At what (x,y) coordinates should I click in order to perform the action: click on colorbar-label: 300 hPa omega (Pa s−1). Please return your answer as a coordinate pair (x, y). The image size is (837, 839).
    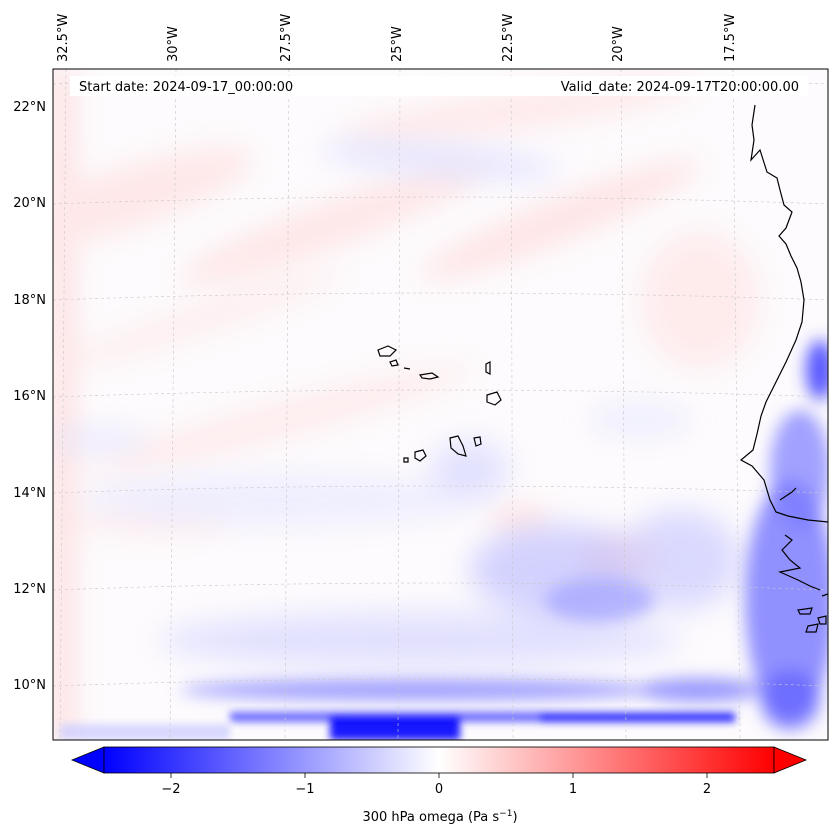
    Looking at the image, I should click on (439, 817).